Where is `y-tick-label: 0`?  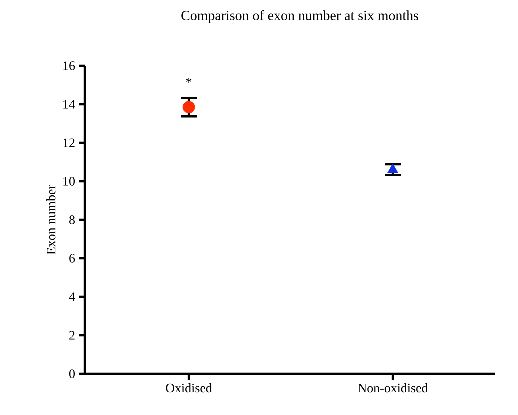
y-tick-label: 0 is located at coordinates (72, 374).